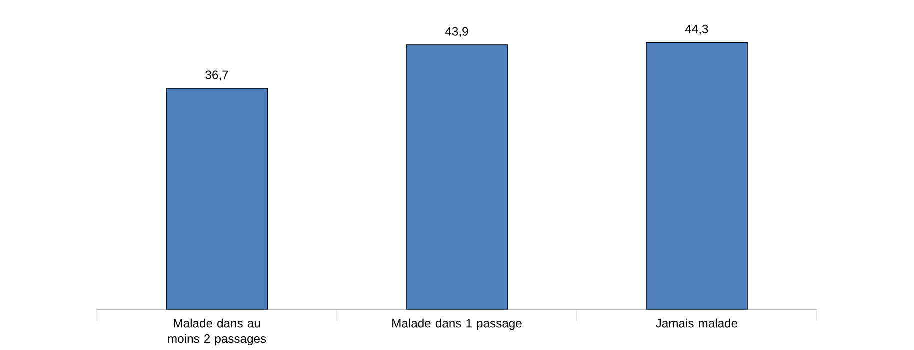 The image size is (914, 350). Describe the element at coordinates (456, 33) in the screenshot. I see `data-label: 43,9` at that location.